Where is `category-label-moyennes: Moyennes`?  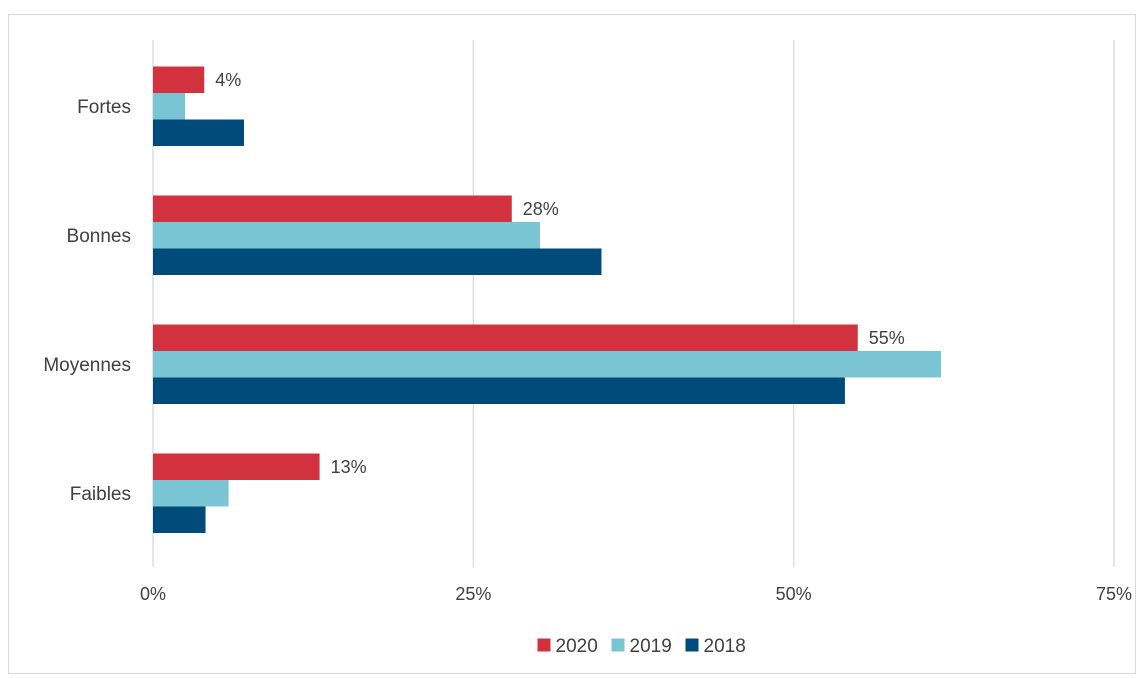 category-label-moyennes: Moyennes is located at coordinates (87, 365).